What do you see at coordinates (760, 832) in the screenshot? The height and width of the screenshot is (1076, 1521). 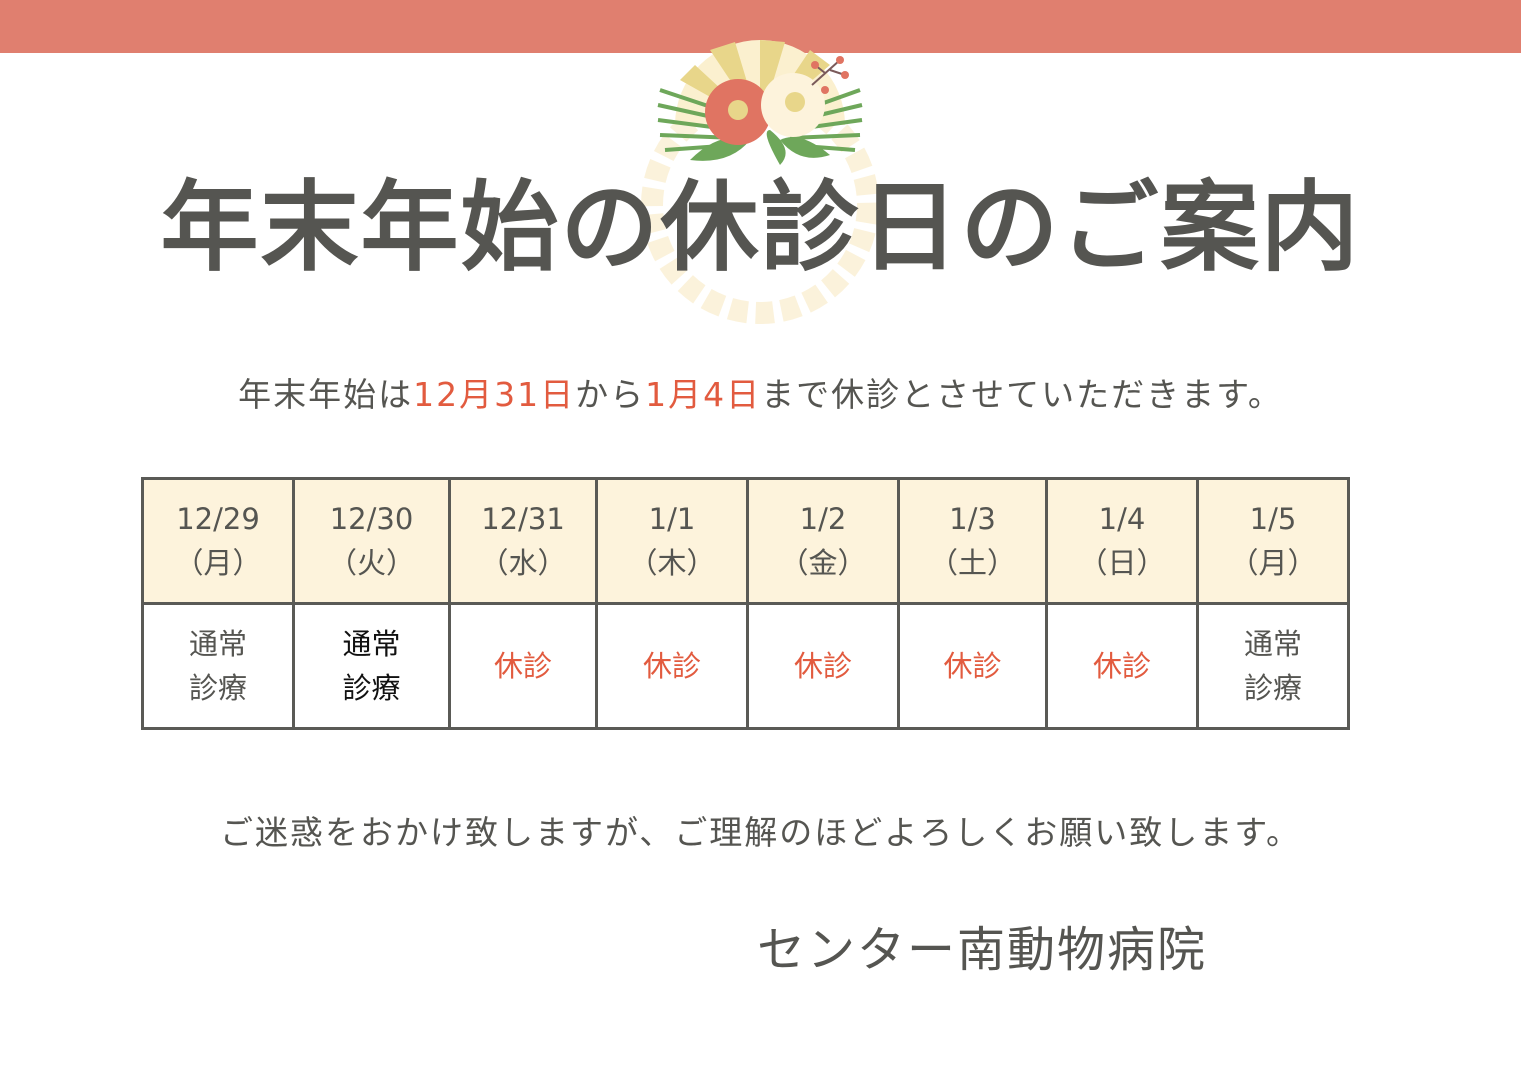 I see `apology-message: ご迷惑をおかけ致しますが、ご理解のほどよろしくお願い致します。` at bounding box center [760, 832].